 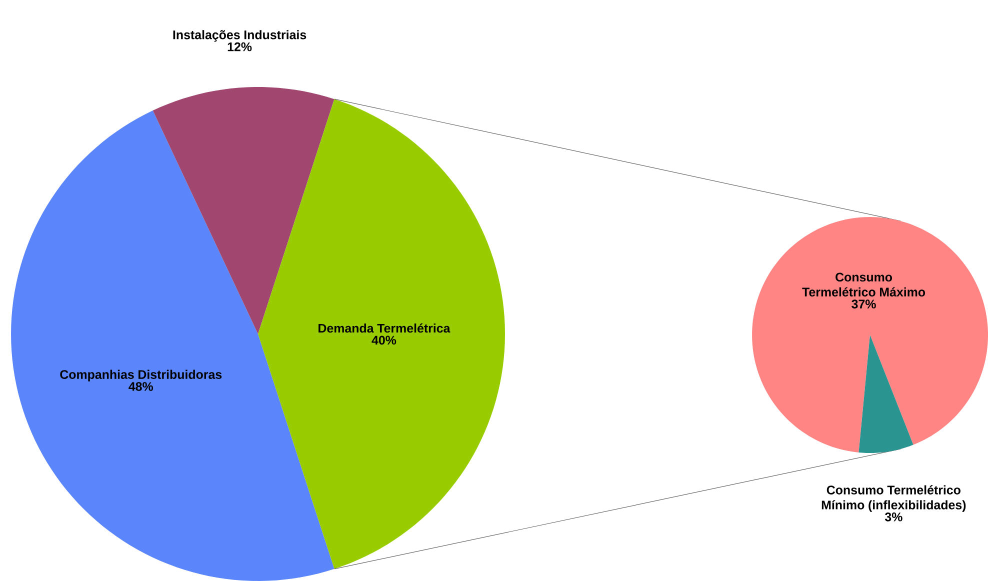 What do you see at coordinates (384, 328) in the screenshot?
I see `slice-label: Demanda Termelétrica` at bounding box center [384, 328].